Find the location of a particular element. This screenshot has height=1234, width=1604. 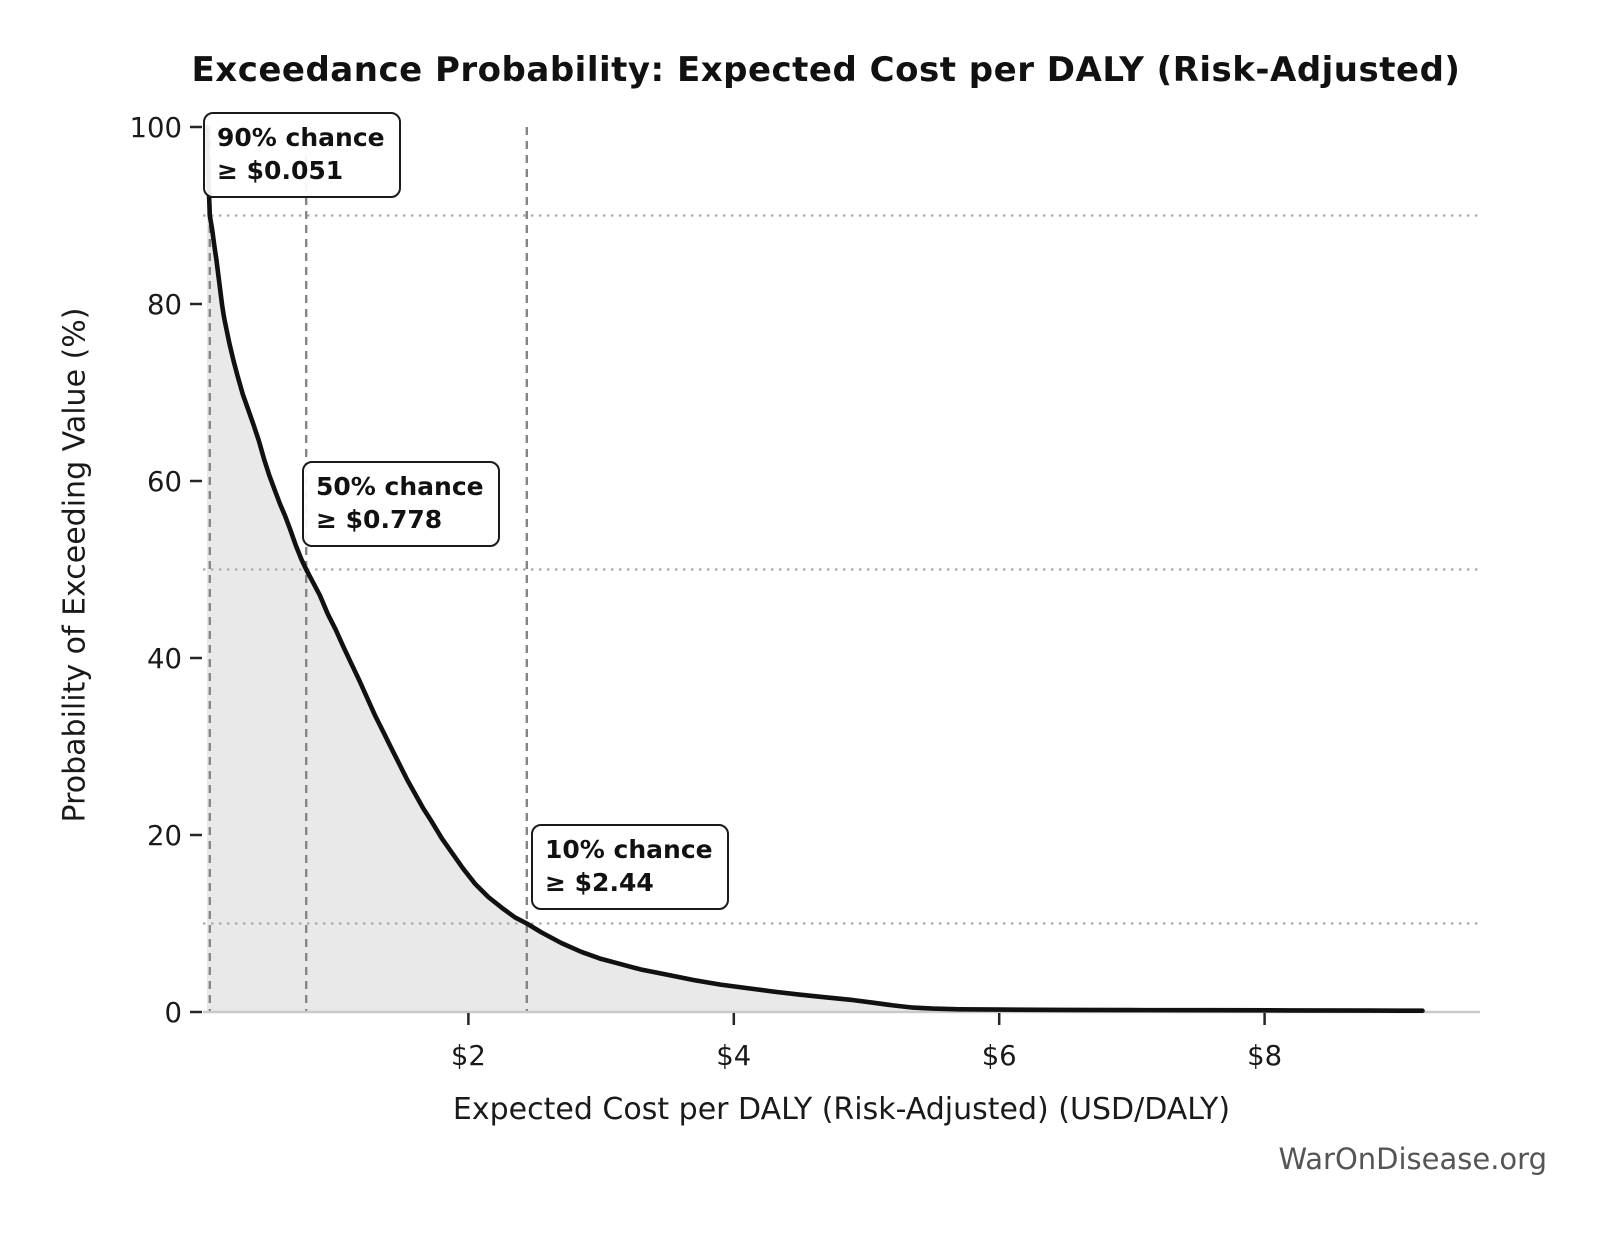

y-tick-label: 0 is located at coordinates (174, 1013).